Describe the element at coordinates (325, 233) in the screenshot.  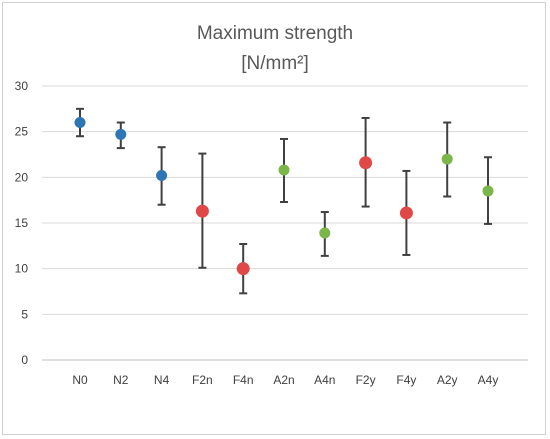
I see `point-A4n` at that location.